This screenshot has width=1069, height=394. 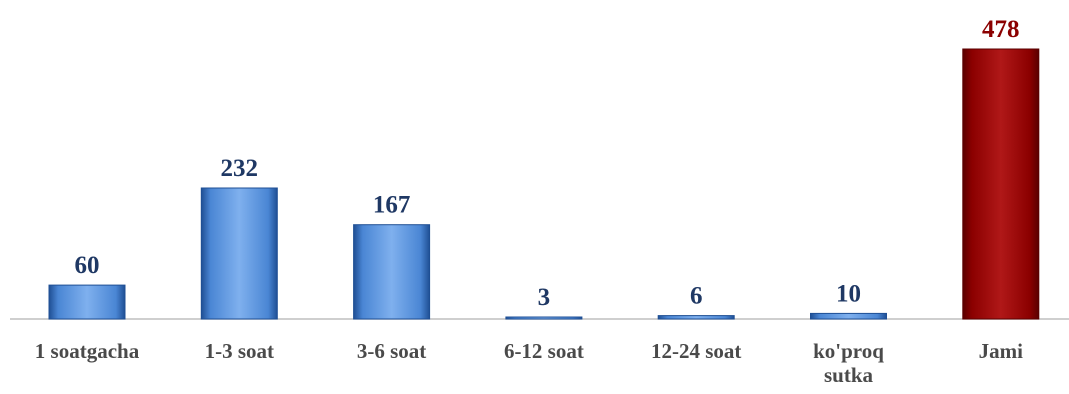 I want to click on value-label-6: 478, so click(x=1001, y=29).